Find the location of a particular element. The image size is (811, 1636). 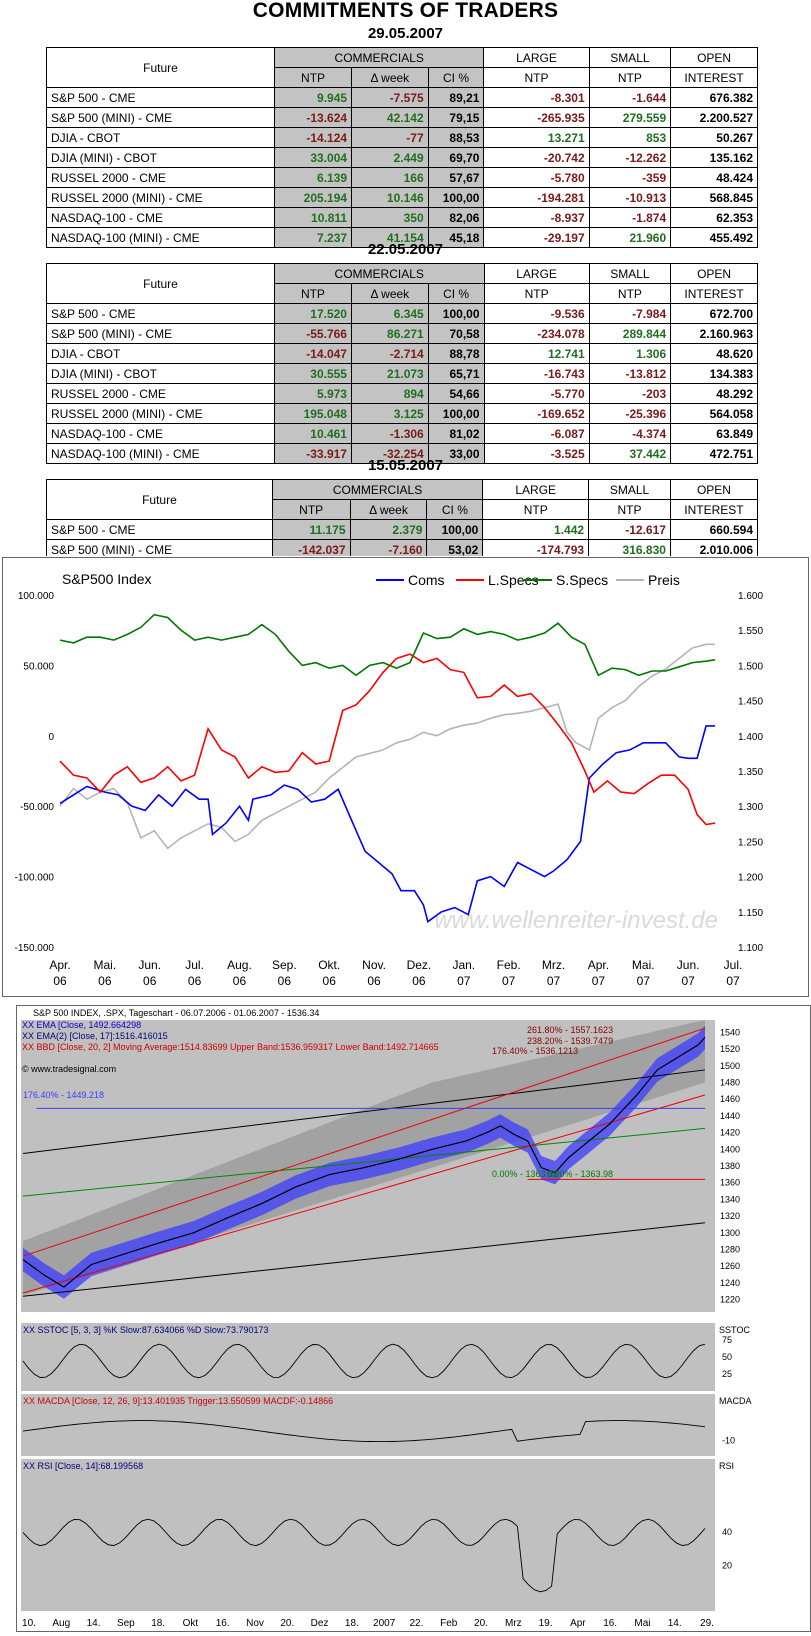

cell-future: S&P 500 - CME is located at coordinates (160, 97).